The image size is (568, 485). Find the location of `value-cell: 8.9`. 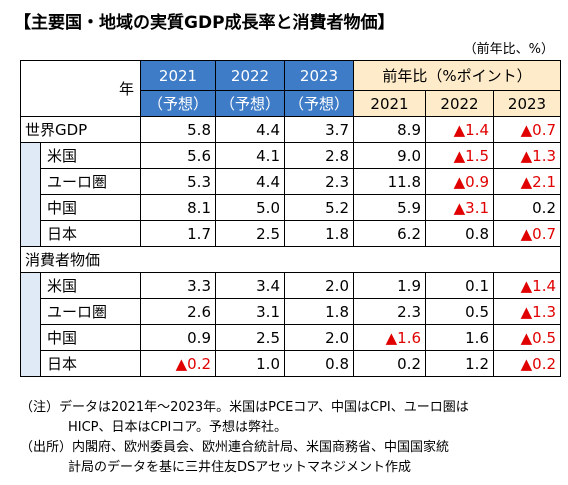

value-cell: 8.9 is located at coordinates (389, 129).